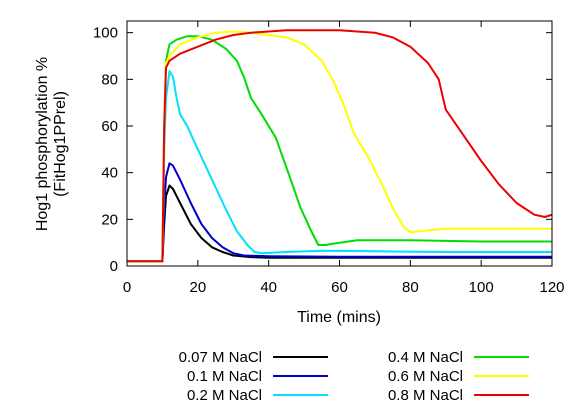 This screenshot has height=406, width=580. Describe the element at coordinates (42, 144) in the screenshot. I see `y-axis-label-line1: Hog1 phosphorylation %` at that location.